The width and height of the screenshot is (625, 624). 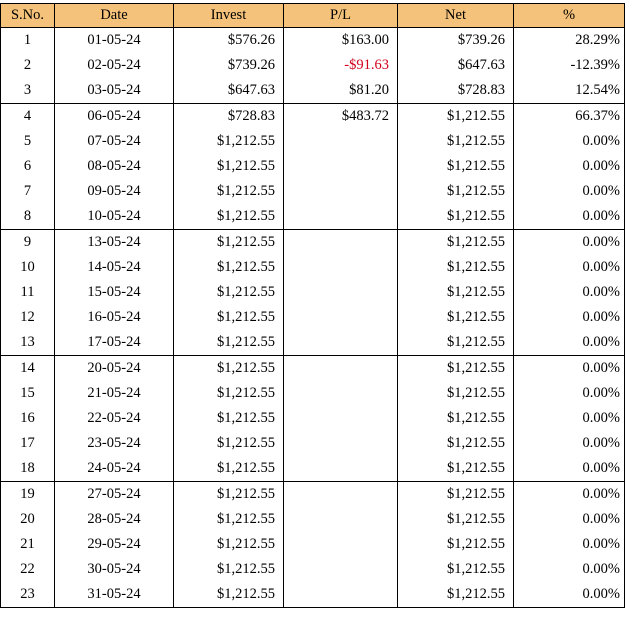 What do you see at coordinates (114, 191) in the screenshot?
I see `cell-date: 09-05-24` at bounding box center [114, 191].